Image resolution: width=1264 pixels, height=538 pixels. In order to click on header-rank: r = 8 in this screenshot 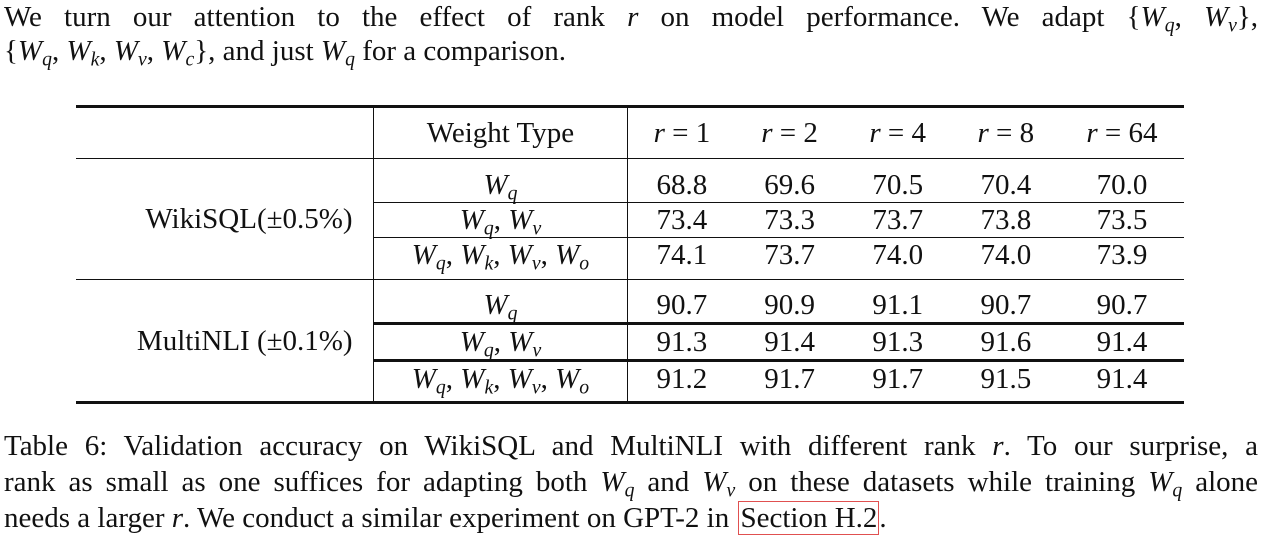, I will do `click(1005, 132)`.